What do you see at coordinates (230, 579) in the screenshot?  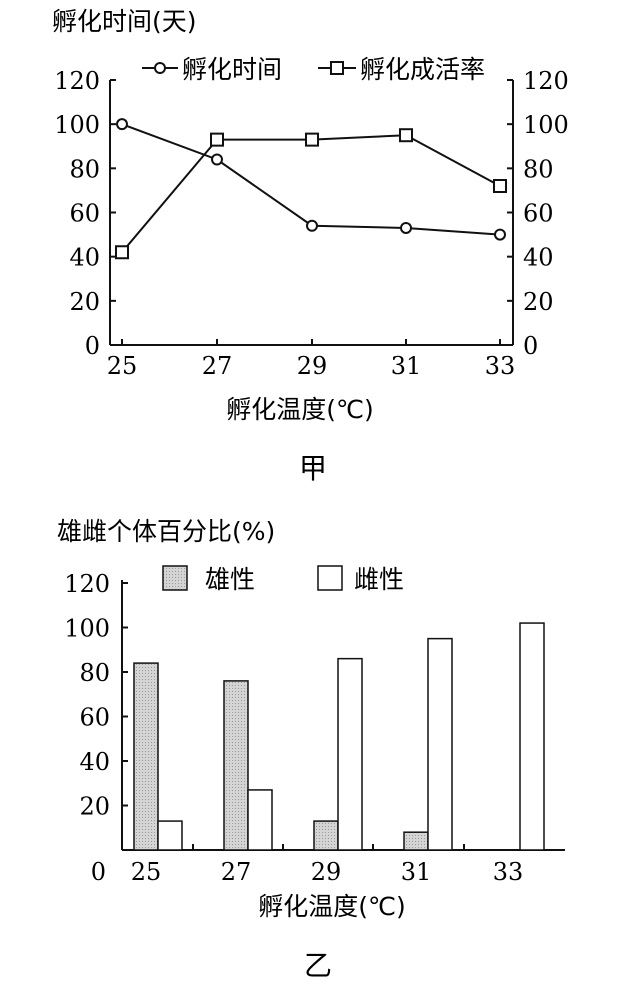 I see `legend-label-male: 雄性` at bounding box center [230, 579].